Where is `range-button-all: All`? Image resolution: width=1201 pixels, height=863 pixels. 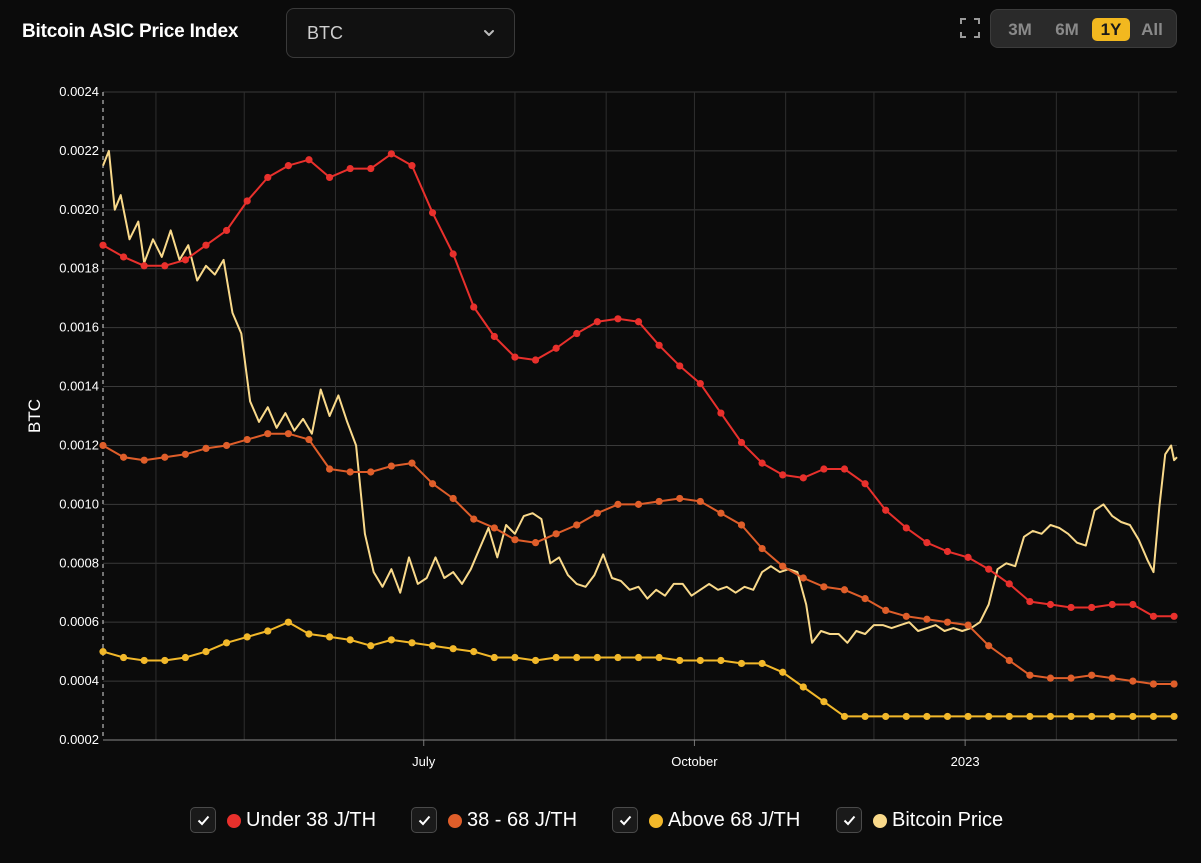 range-button-all: All is located at coordinates (1152, 29).